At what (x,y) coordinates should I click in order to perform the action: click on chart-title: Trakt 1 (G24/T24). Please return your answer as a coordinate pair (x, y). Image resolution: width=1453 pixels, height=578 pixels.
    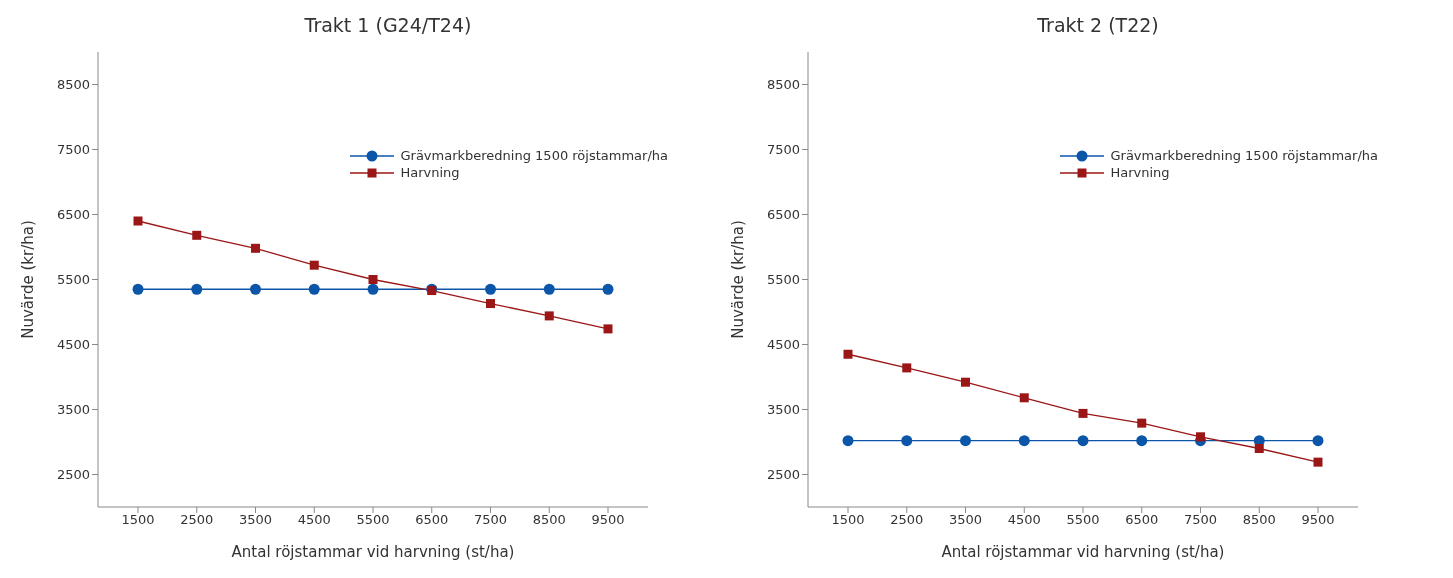
    Looking at the image, I should click on (388, 25).